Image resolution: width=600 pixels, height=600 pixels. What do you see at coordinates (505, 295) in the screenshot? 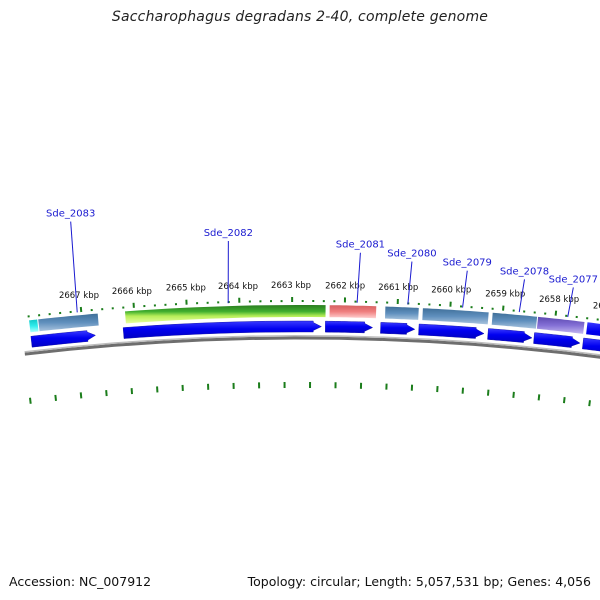
I see `kbp-label: 2659 kbp` at bounding box center [505, 295].